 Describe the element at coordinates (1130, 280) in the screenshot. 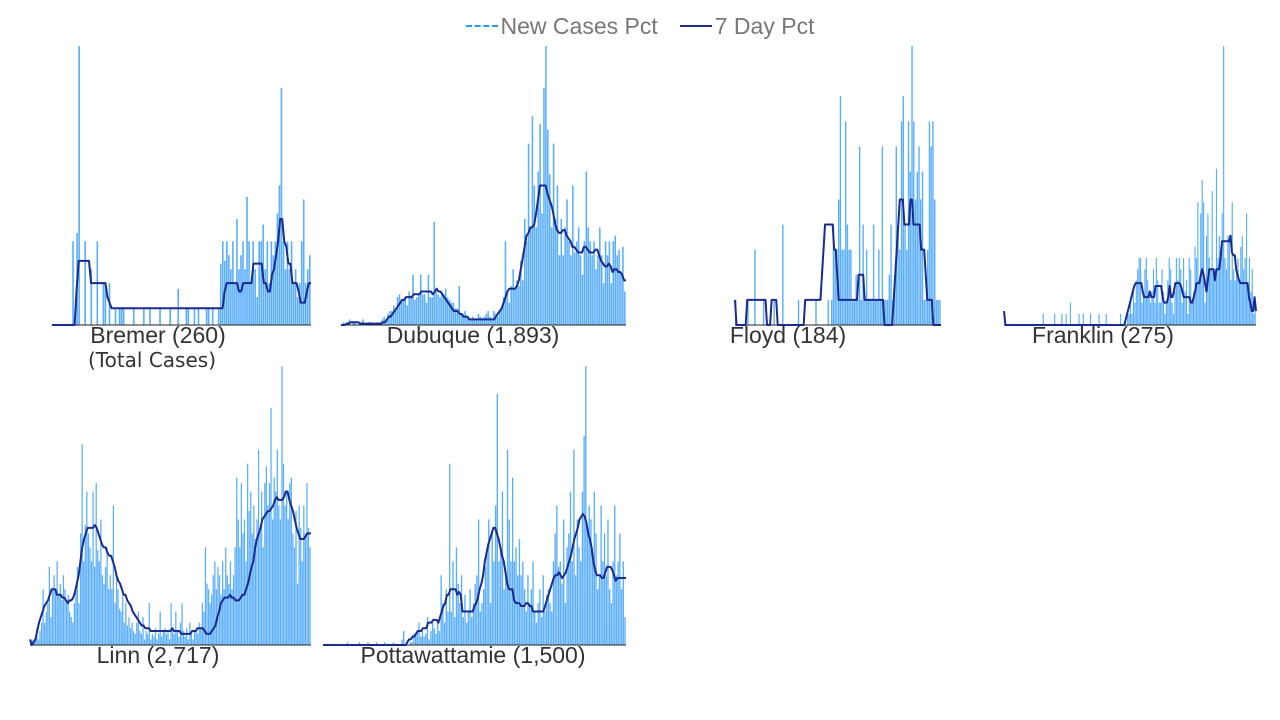

I see `seven-day-line-franklin` at that location.